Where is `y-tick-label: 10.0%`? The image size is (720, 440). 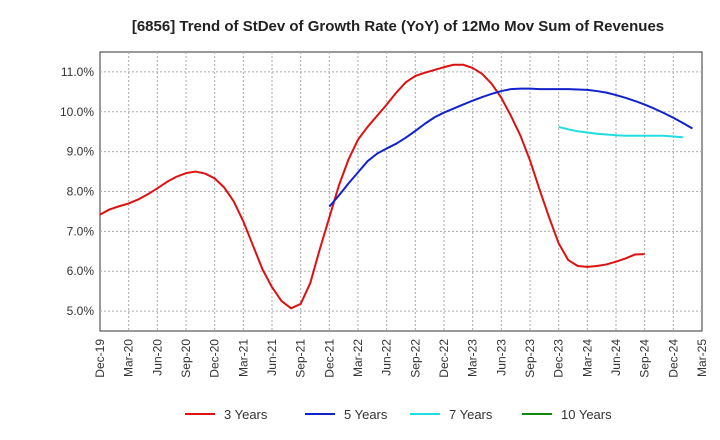
y-tick-label: 10.0% is located at coordinates (77, 112).